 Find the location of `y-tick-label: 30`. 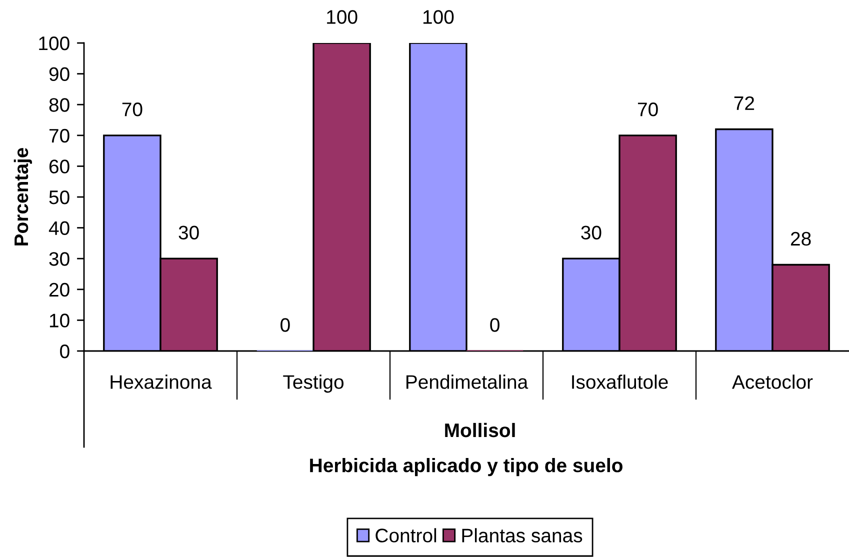

y-tick-label: 30 is located at coordinates (59, 259).